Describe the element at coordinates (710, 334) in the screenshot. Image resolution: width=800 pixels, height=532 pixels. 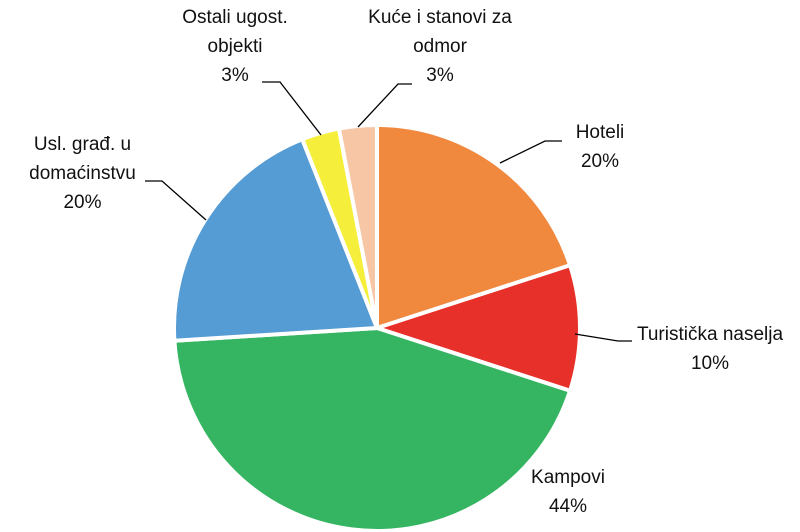
I see `category-label: Turistička naselja` at that location.